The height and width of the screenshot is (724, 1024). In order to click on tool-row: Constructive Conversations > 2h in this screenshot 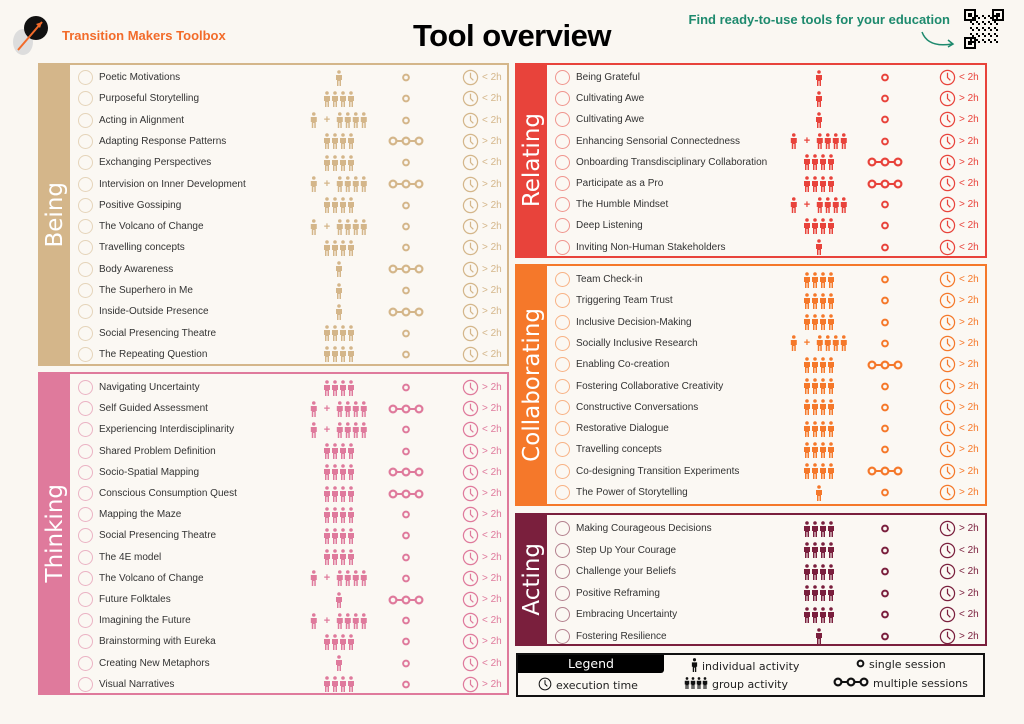, I will do `click(766, 407)`.